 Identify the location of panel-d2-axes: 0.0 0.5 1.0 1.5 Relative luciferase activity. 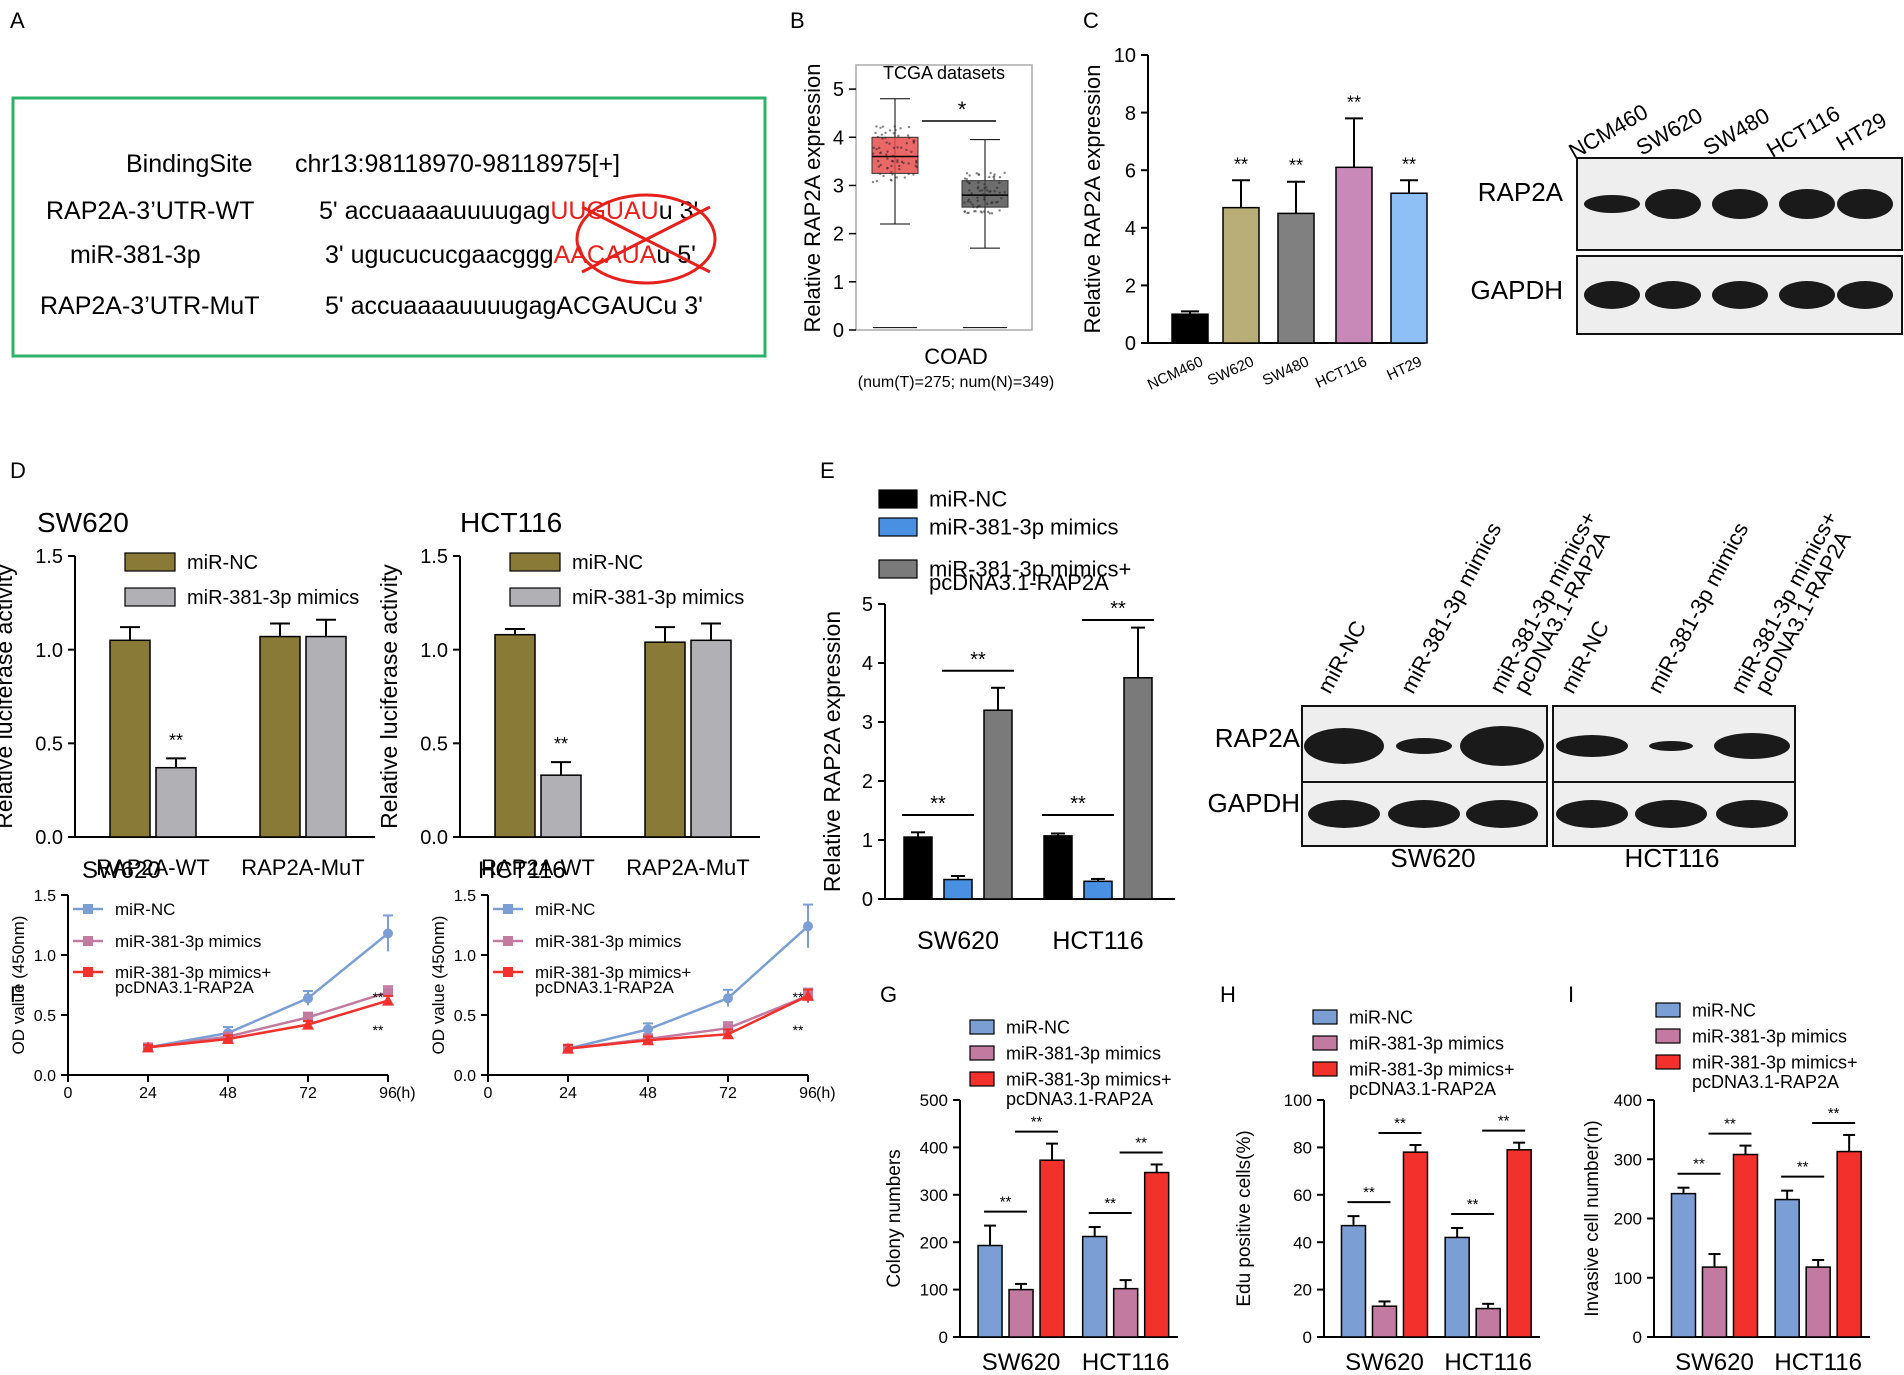
(568, 697).